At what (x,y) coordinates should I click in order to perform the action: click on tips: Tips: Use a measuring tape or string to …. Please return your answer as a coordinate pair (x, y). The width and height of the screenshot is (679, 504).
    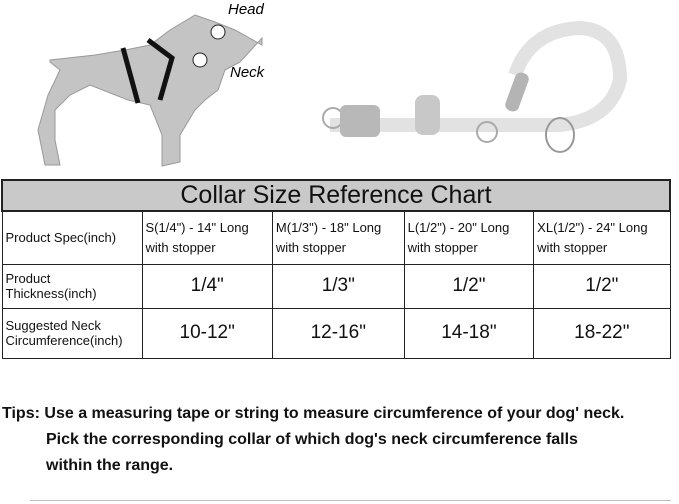
    Looking at the image, I should click on (313, 440).